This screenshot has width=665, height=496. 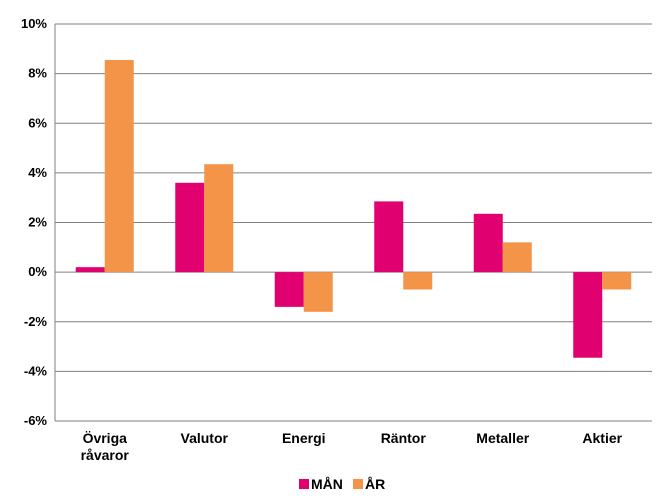 I want to click on legend-label: MÅN, so click(x=327, y=484).